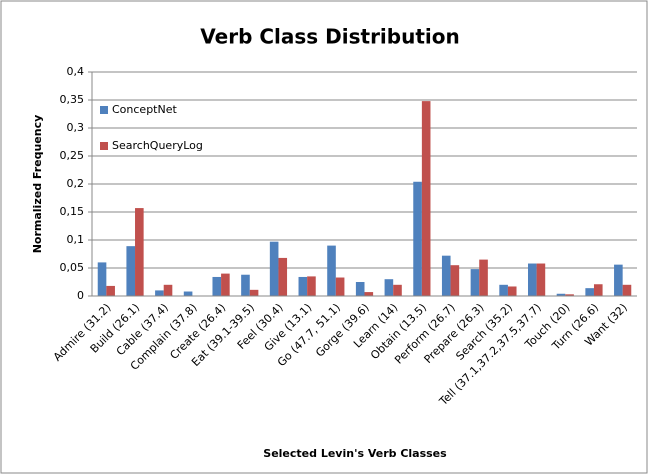 The height and width of the screenshot is (476, 650). I want to click on legend-label: ConceptNet, so click(144, 109).